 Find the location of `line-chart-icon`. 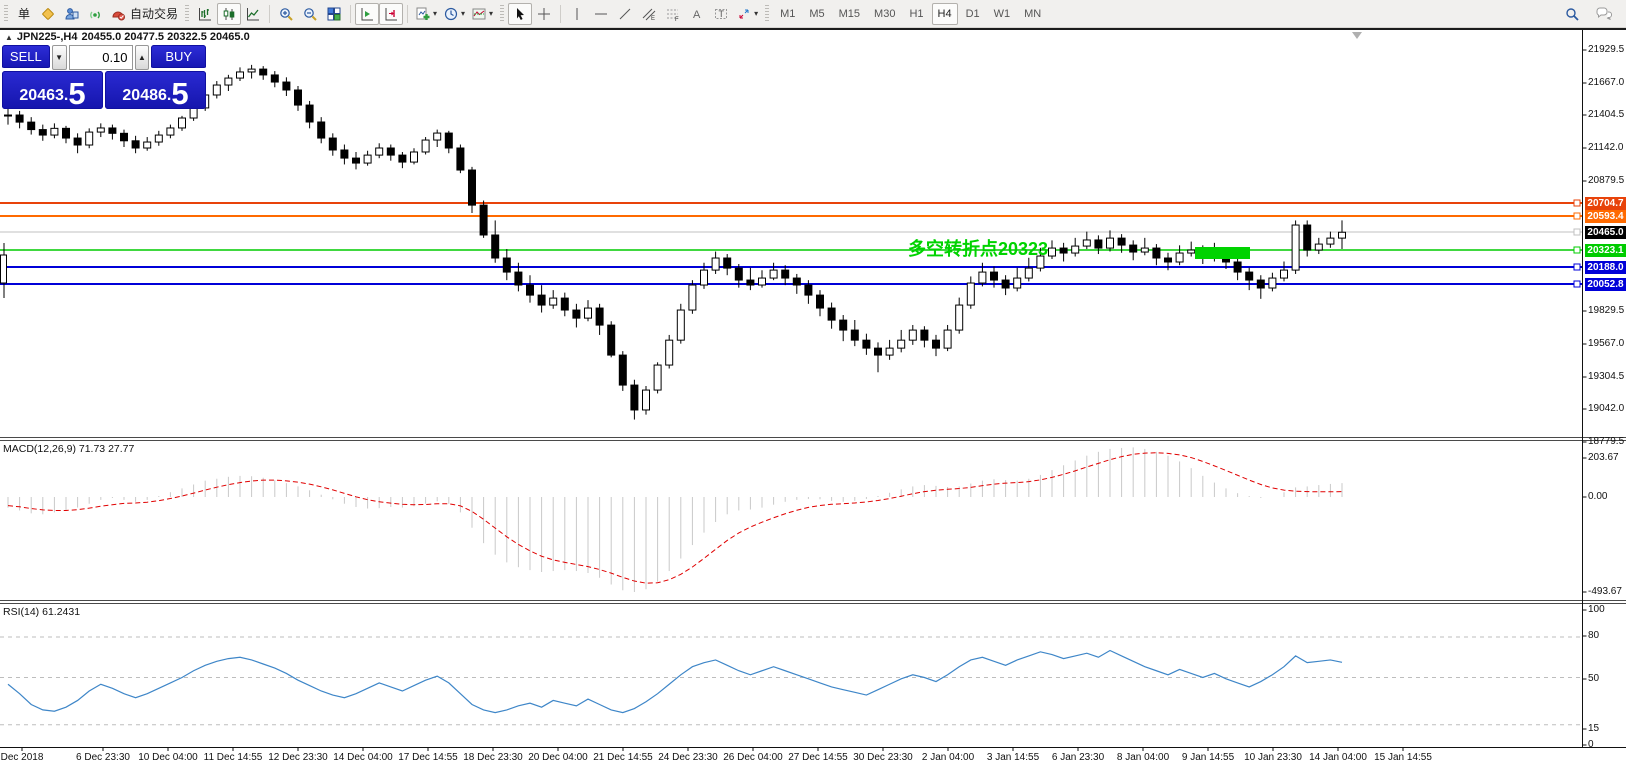

line-chart-icon is located at coordinates (253, 13).